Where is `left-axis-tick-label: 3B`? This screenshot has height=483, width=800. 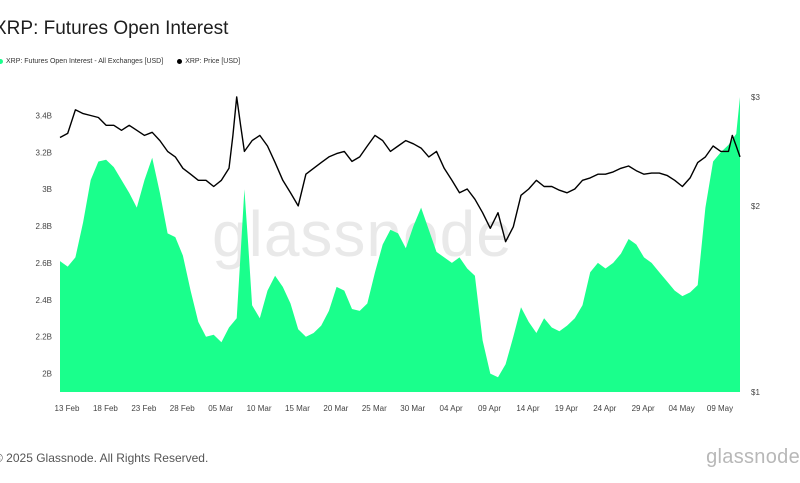
left-axis-tick-label: 3B is located at coordinates (47, 189).